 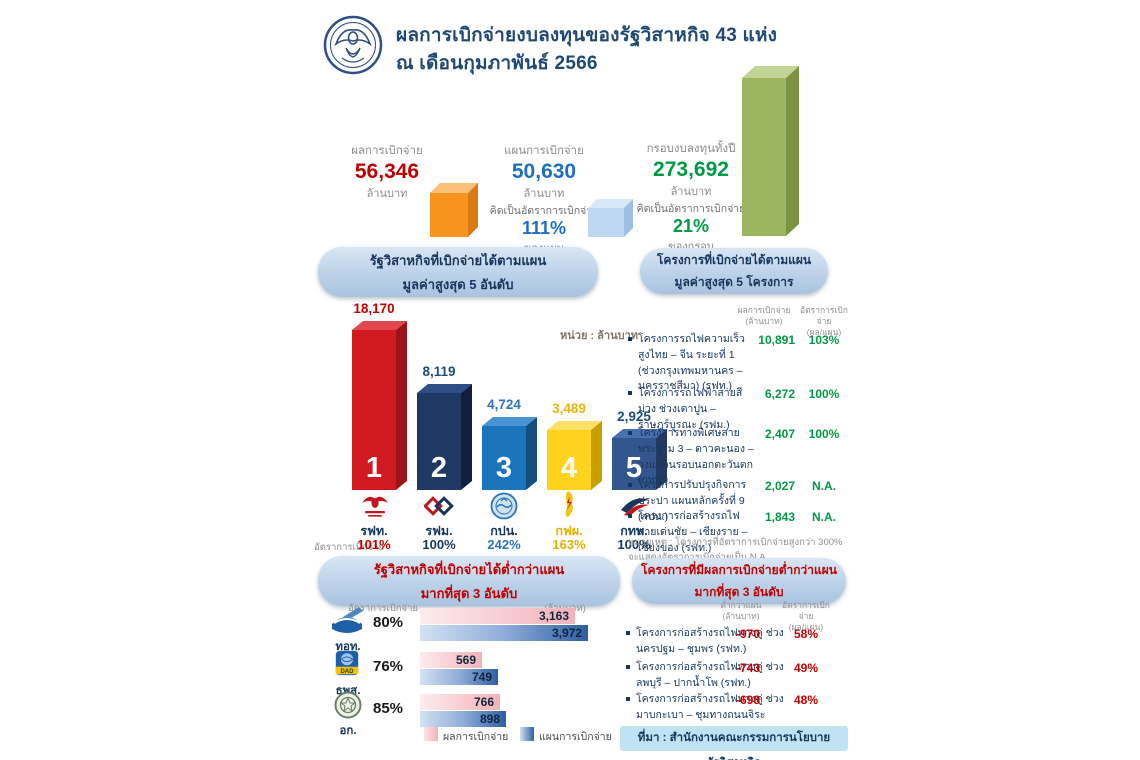 What do you see at coordinates (497, 616) in the screenshot?
I see `under-bar-actual-aot: 3,163` at bounding box center [497, 616].